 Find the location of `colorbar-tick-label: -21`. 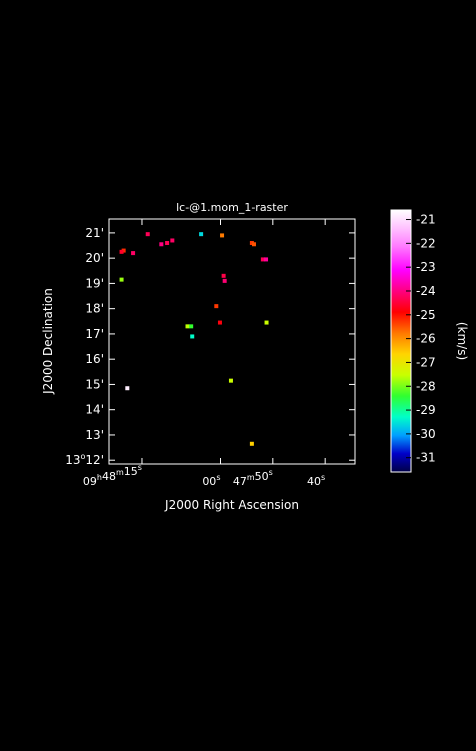

colorbar-tick-label: -21 is located at coordinates (426, 220).